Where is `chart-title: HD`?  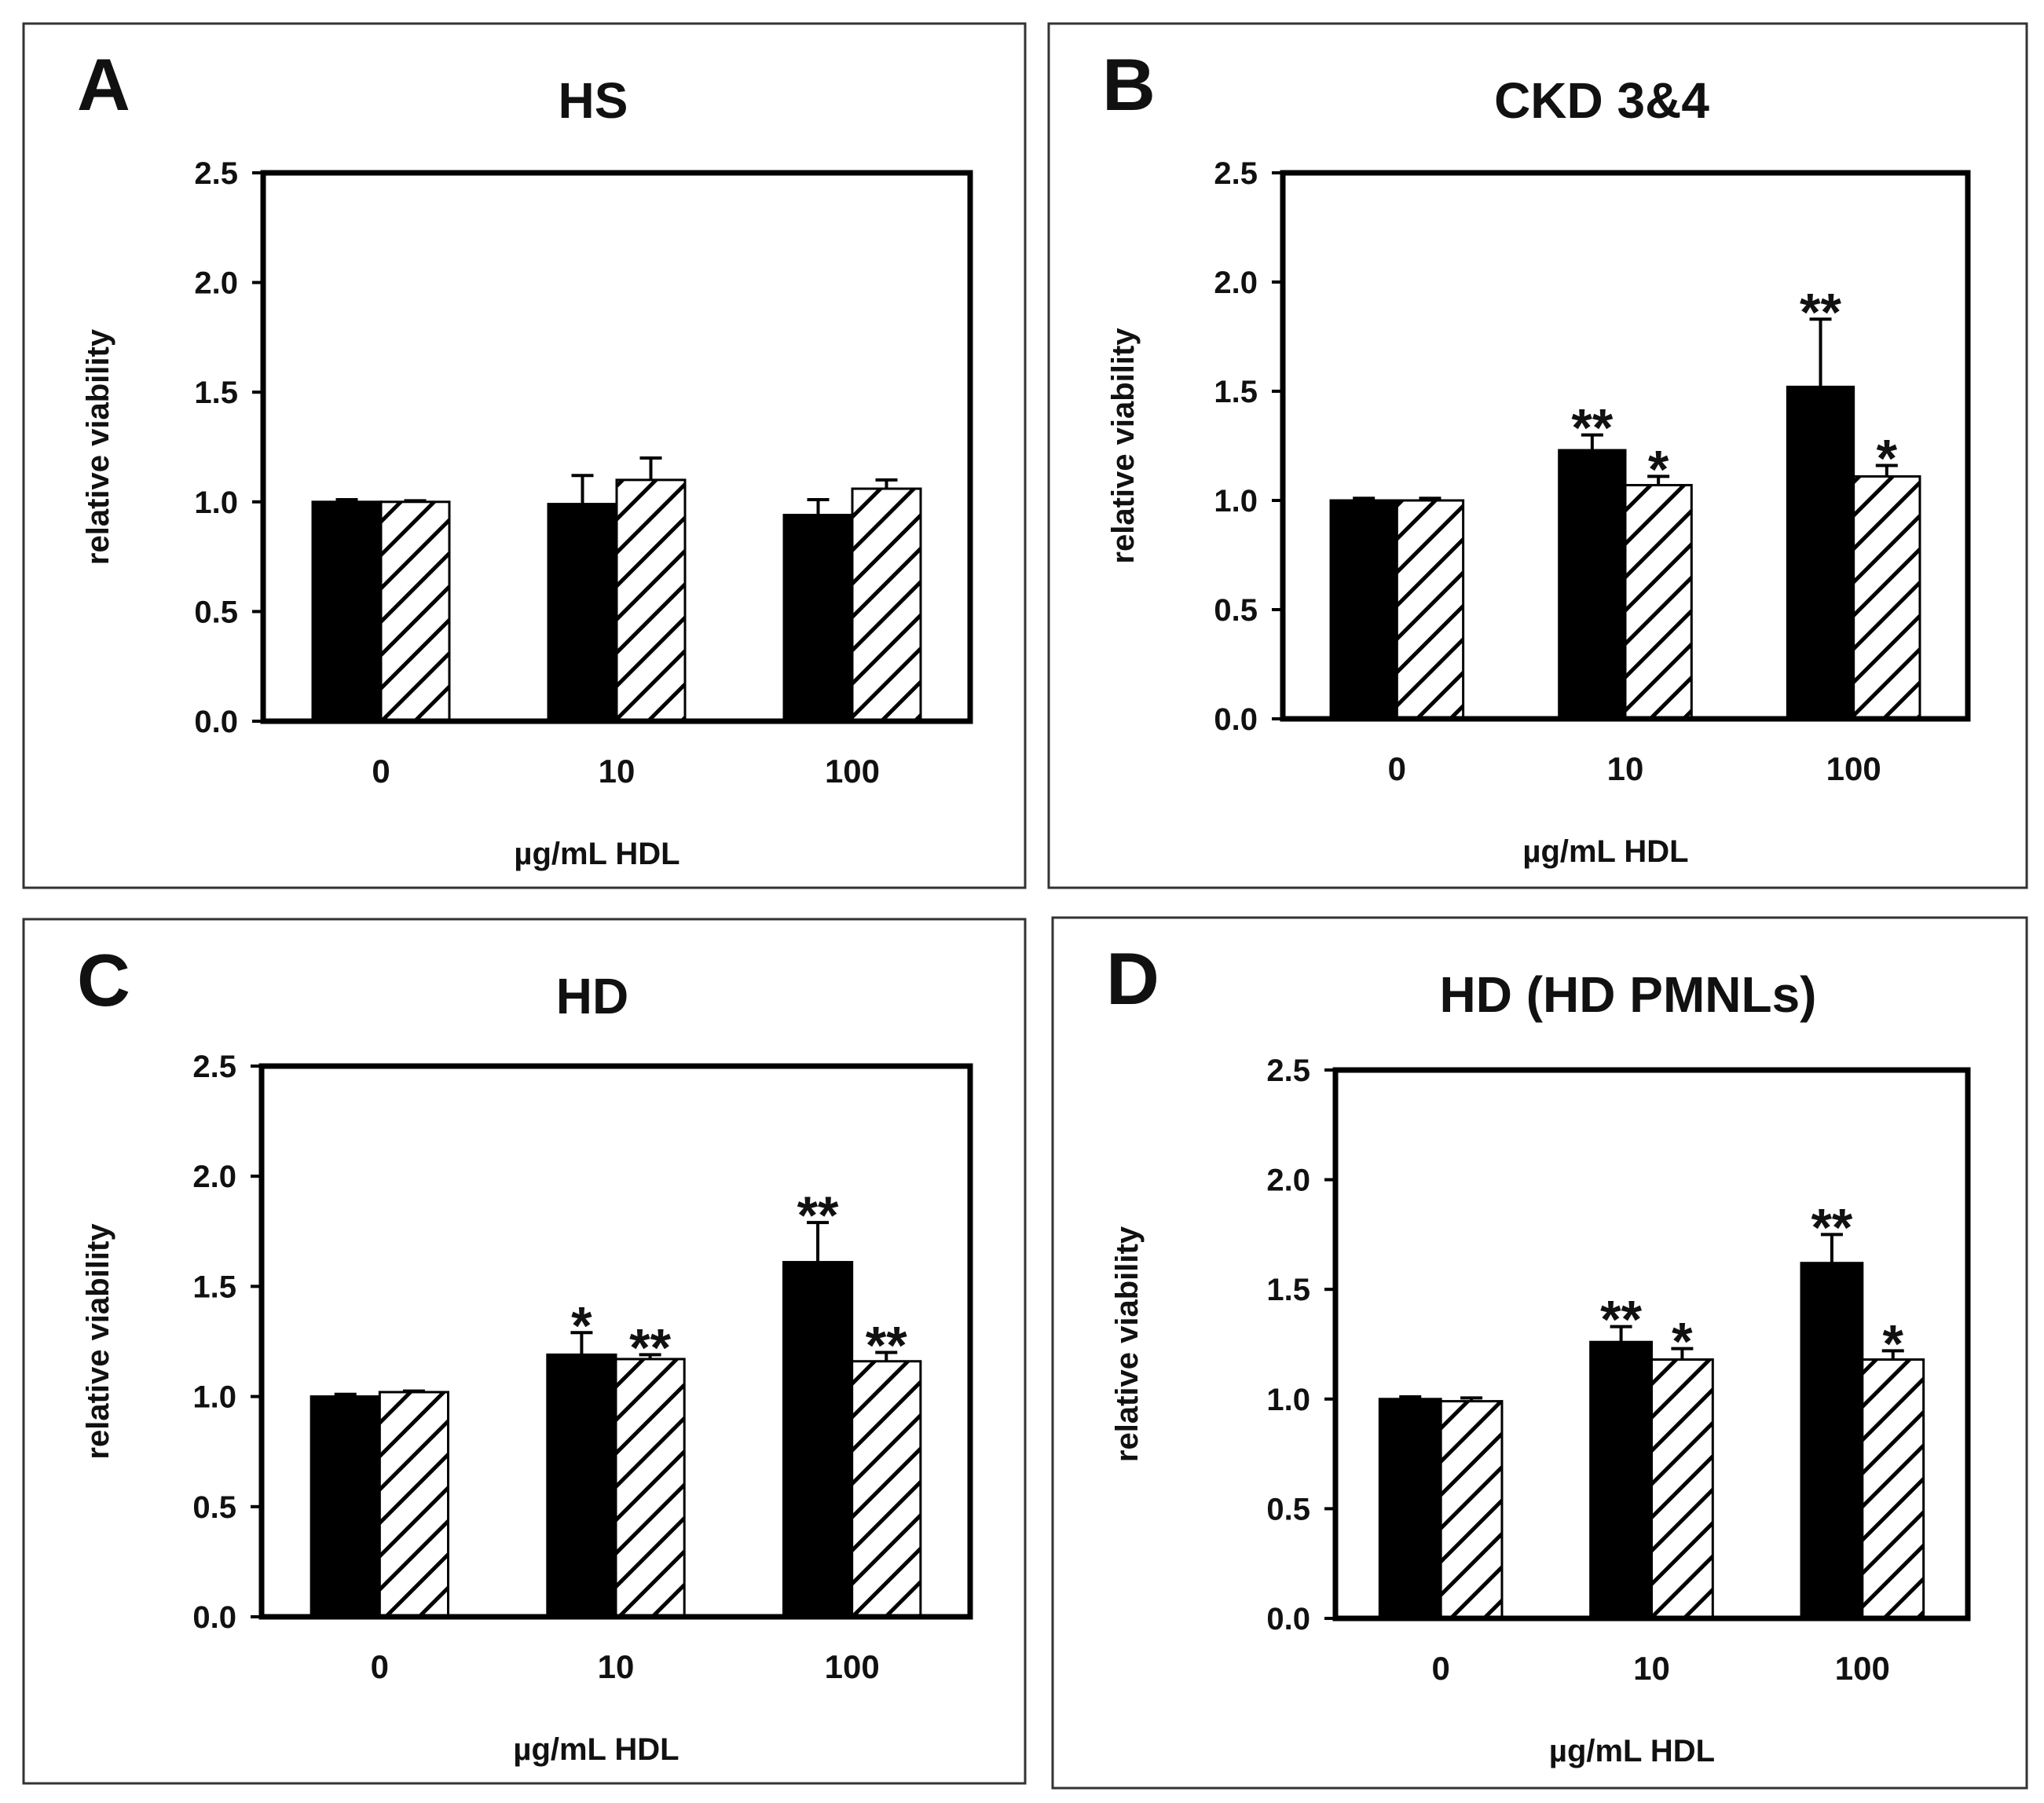 chart-title: HD is located at coordinates (592, 996).